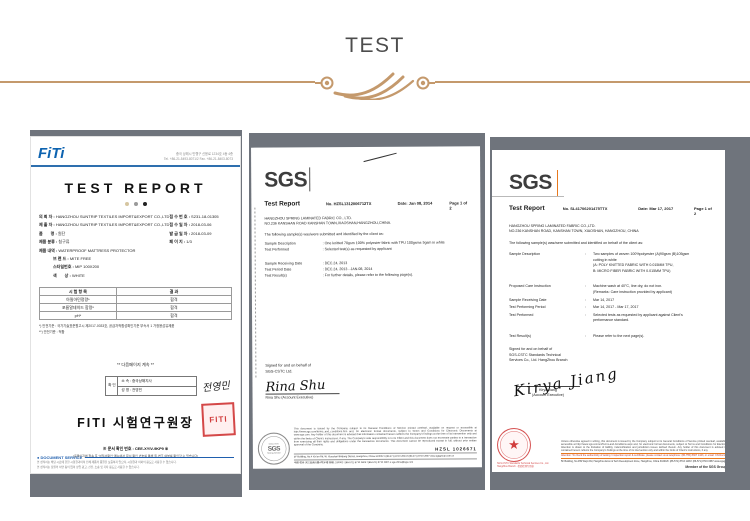 The height and width of the screenshot is (521, 750). Describe the element at coordinates (535, 354) in the screenshot. I see `signed-line: SGS-CSTC Standards Technical` at that location.